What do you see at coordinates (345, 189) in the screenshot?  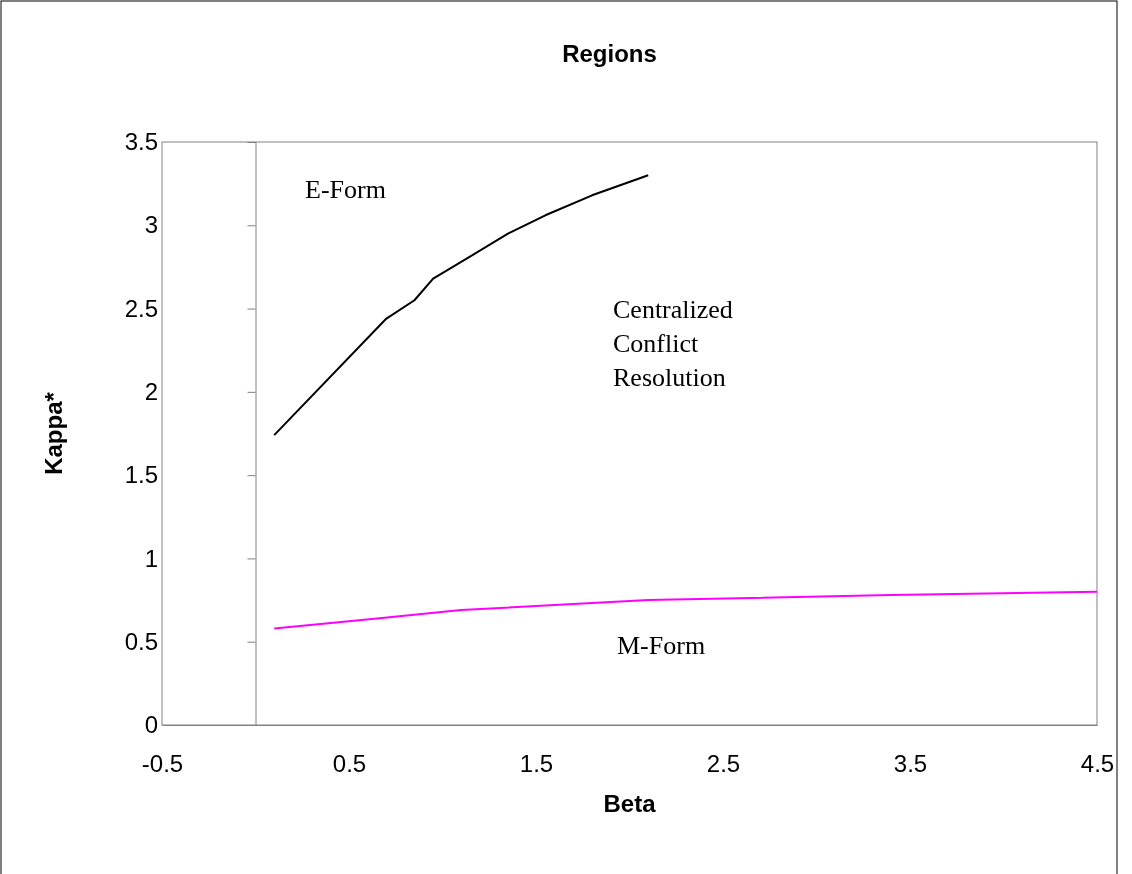 I see `annotation: E-Form` at bounding box center [345, 189].